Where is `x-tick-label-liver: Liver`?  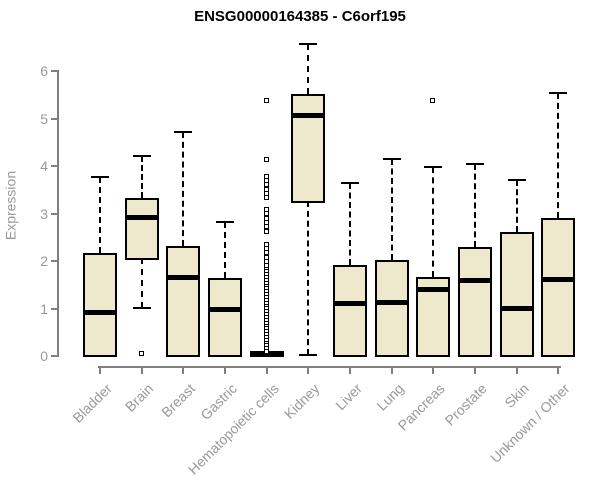
x-tick-label-liver: Liver is located at coordinates (348, 397).